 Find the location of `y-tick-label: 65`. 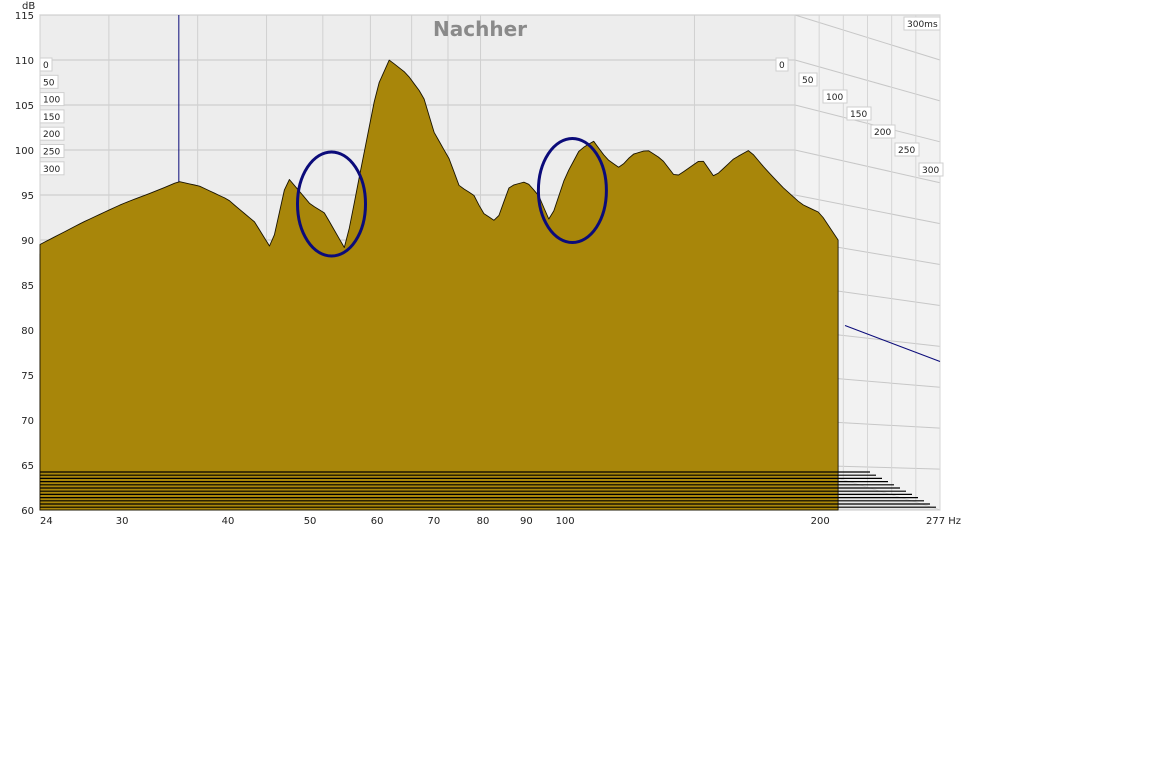

y-tick-label: 65 is located at coordinates (27, 466).